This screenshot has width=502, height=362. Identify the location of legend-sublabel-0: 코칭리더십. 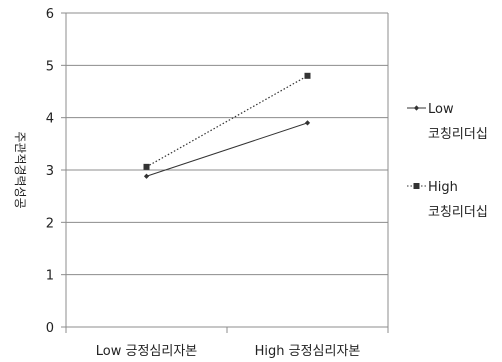
(458, 134).